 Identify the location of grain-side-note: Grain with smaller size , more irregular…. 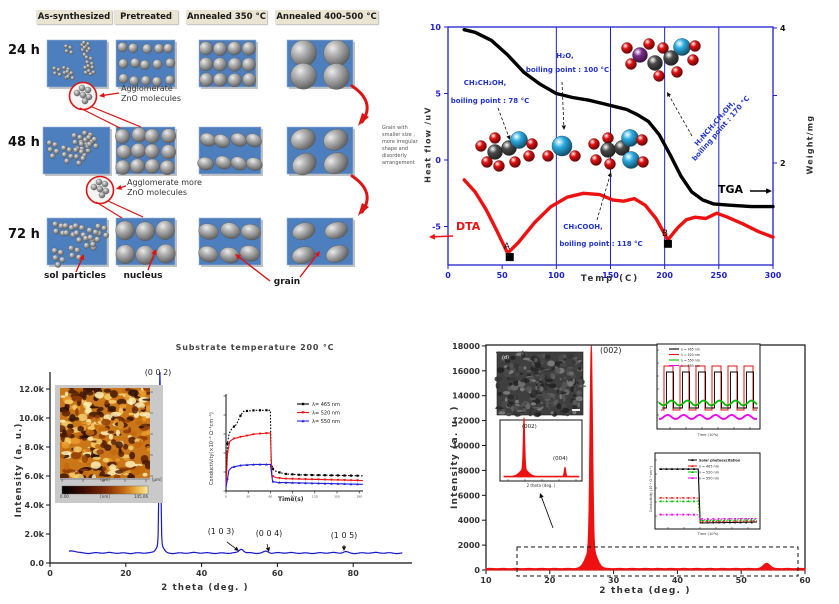
(400, 145).